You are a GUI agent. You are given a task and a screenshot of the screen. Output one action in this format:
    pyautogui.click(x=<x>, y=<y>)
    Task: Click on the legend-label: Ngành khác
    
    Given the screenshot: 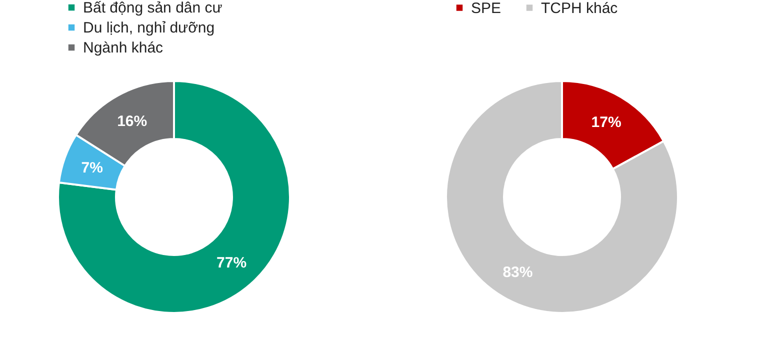 What is the action you would take?
    pyautogui.click(x=123, y=48)
    